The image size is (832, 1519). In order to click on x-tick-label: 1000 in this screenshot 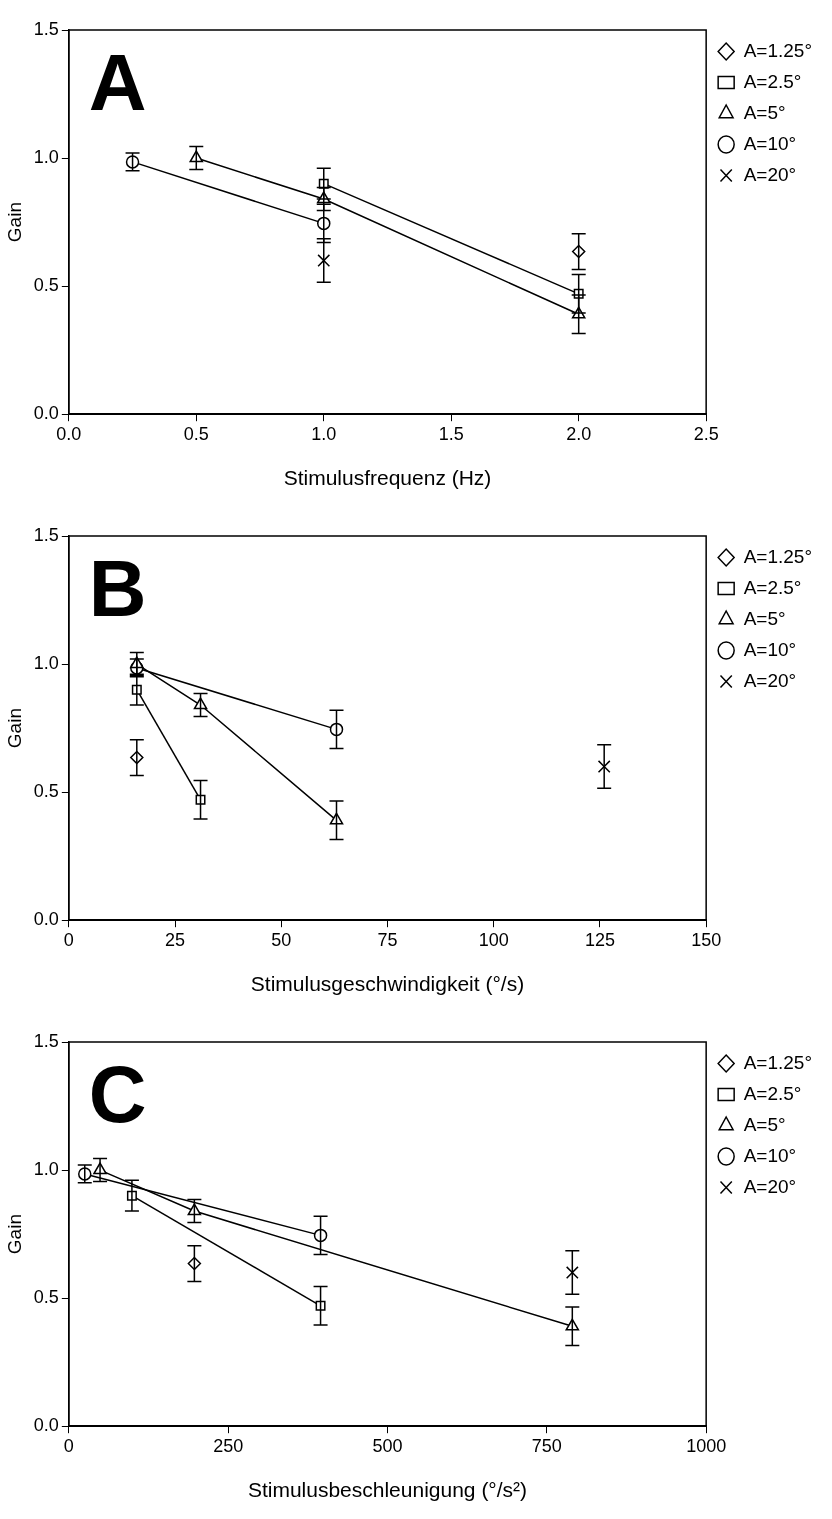, I will do `click(706, 1445)`.